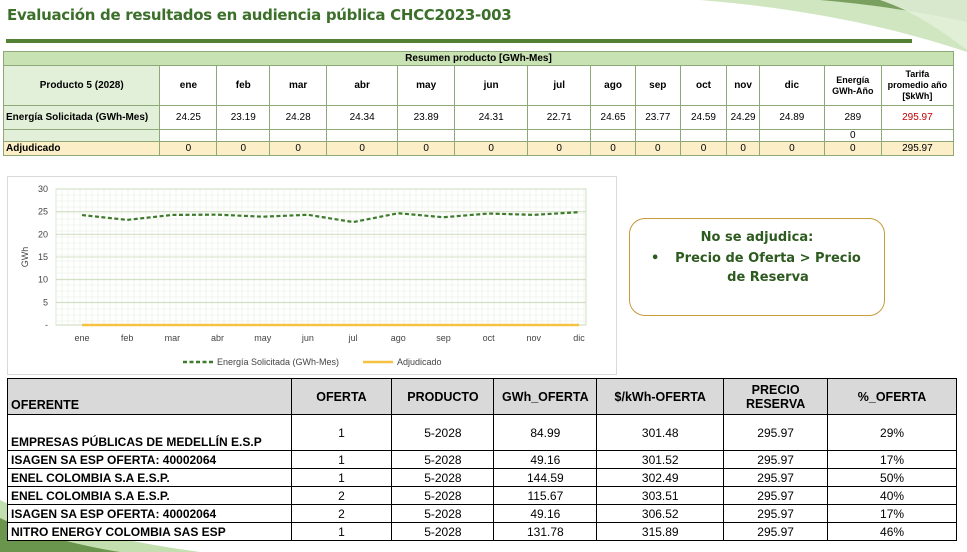 This screenshot has height=552, width=967. What do you see at coordinates (353, 338) in the screenshot?
I see `x-tick-label: jul` at bounding box center [353, 338].